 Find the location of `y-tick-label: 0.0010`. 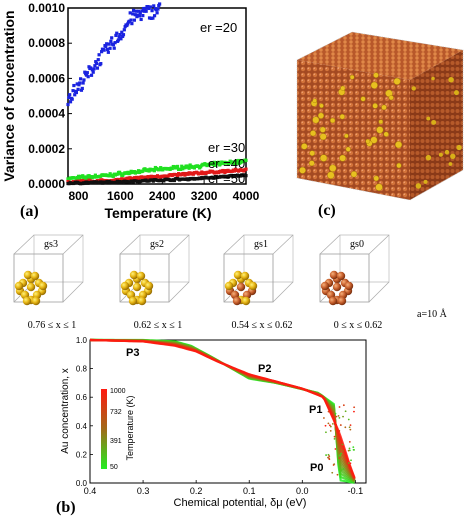

y-tick-label: 0.0010 is located at coordinates (46, 8).